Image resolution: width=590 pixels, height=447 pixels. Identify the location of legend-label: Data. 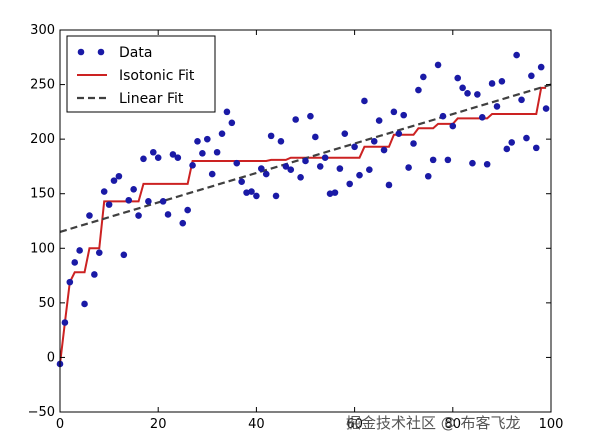
(135, 53).